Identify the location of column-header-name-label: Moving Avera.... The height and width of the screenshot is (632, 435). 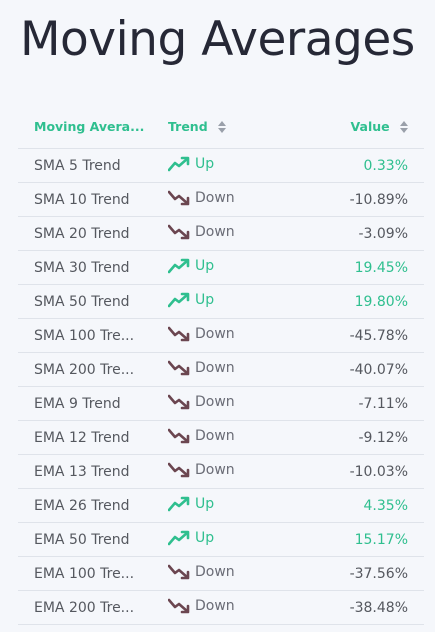
(89, 126).